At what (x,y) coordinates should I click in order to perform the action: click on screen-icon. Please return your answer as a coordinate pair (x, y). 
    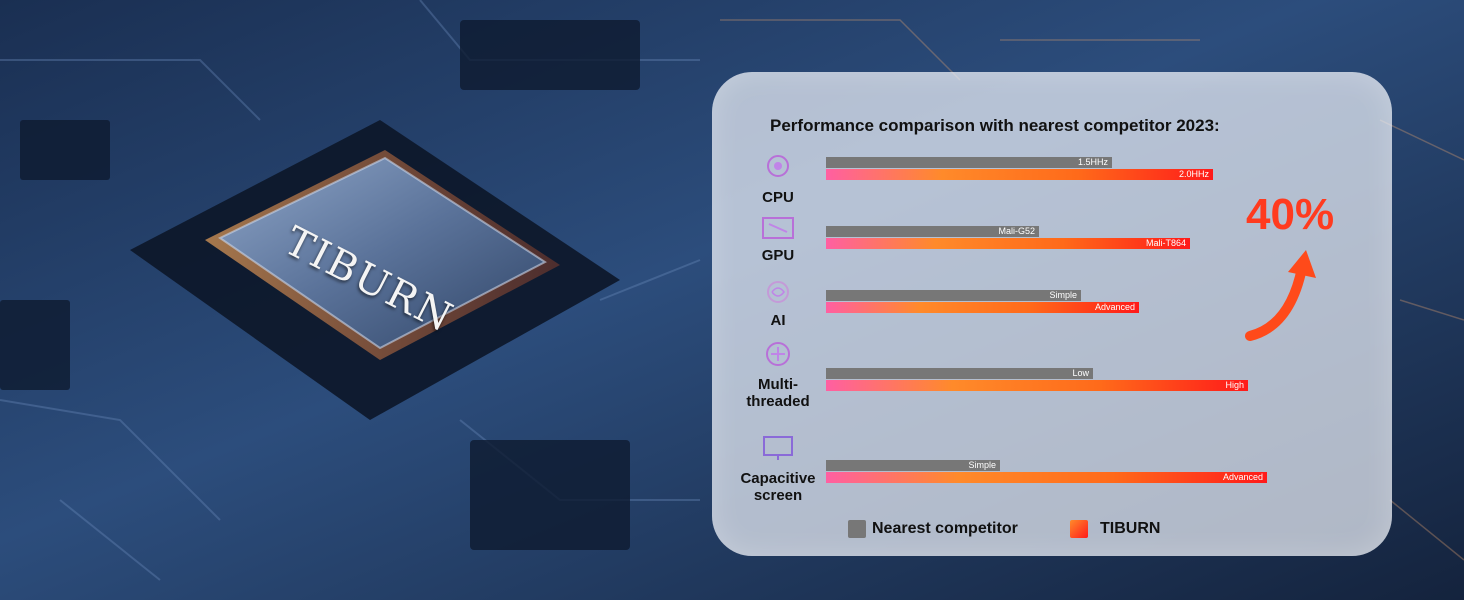
    Looking at the image, I should click on (778, 448).